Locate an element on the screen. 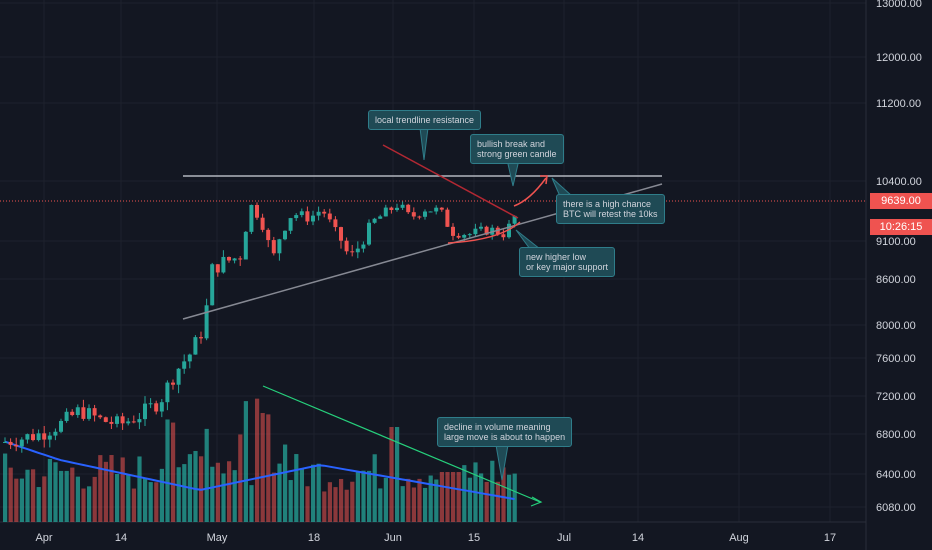 The height and width of the screenshot is (550, 932). higher-low-curve is located at coordinates (484, 232).